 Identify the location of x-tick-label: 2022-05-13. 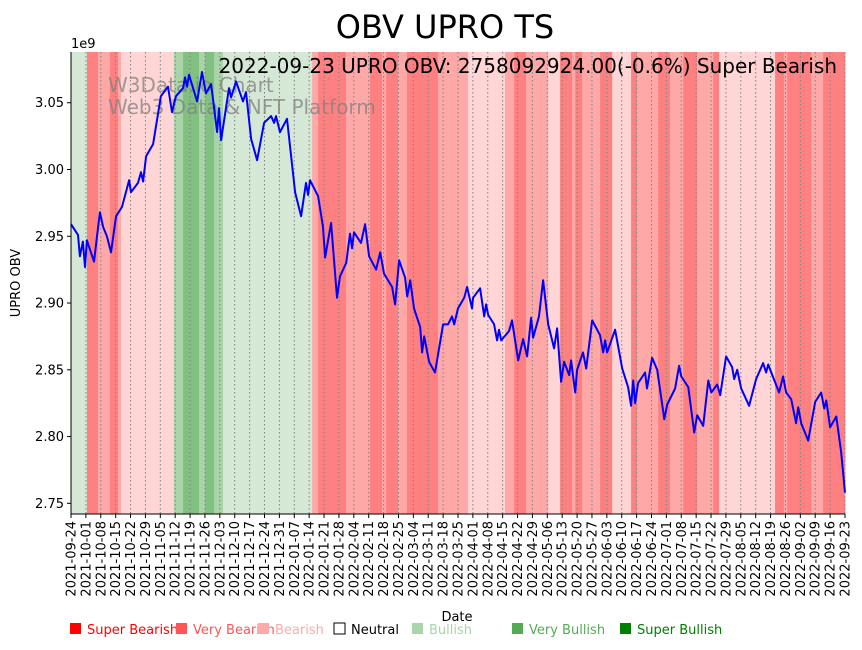
(563, 559).